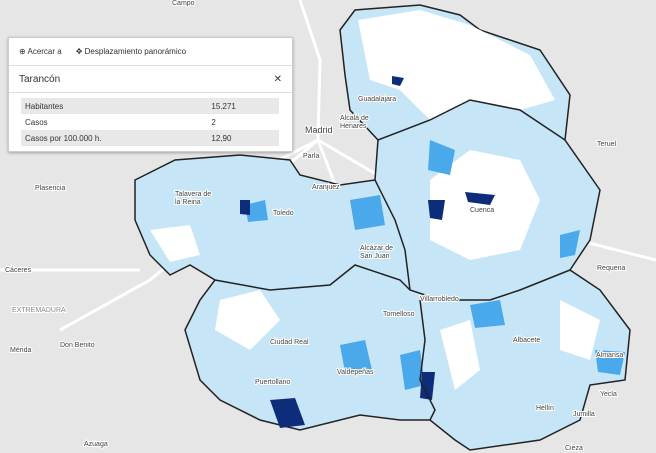  Describe the element at coordinates (40, 79) in the screenshot. I see `popup-title: Tarancón` at that location.